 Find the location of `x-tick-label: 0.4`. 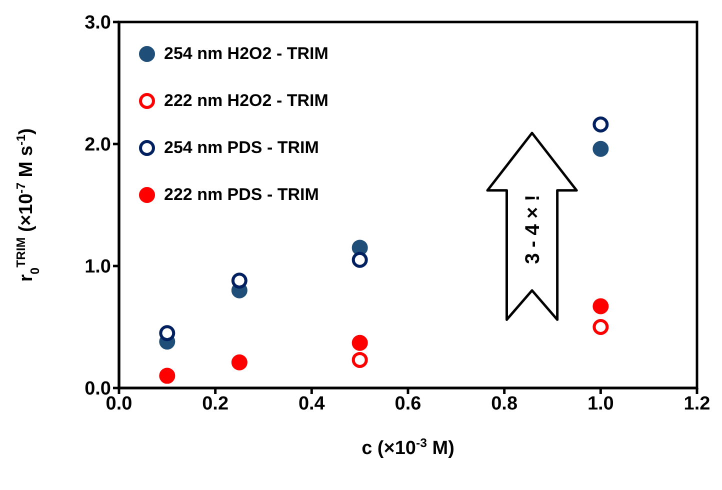

x-tick-label: 0.4 is located at coordinates (312, 403).